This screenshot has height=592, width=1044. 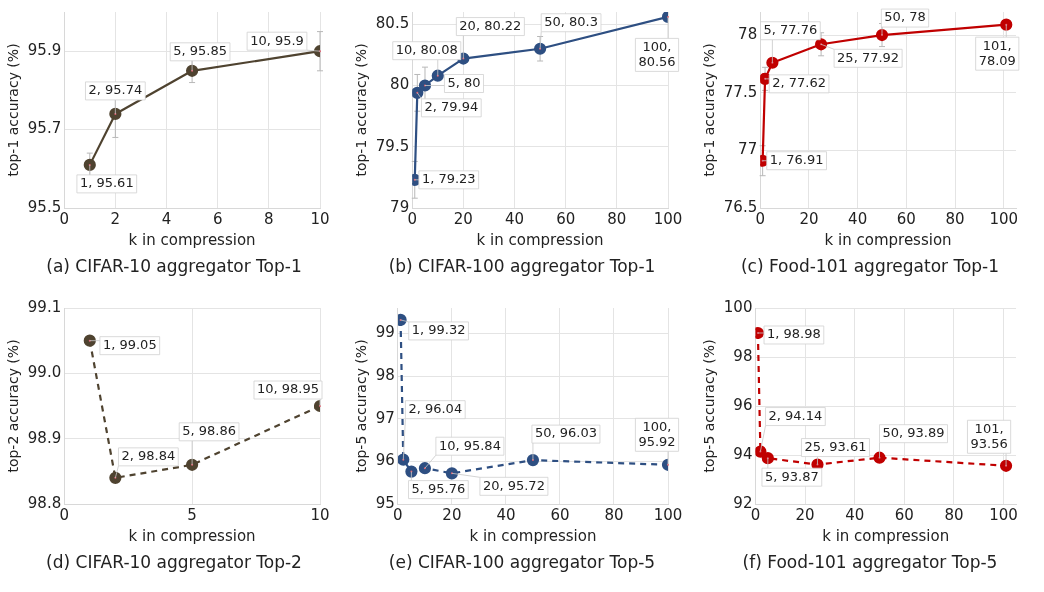 What do you see at coordinates (657, 53) in the screenshot?
I see `data-label: 100, 80.56` at bounding box center [657, 53].